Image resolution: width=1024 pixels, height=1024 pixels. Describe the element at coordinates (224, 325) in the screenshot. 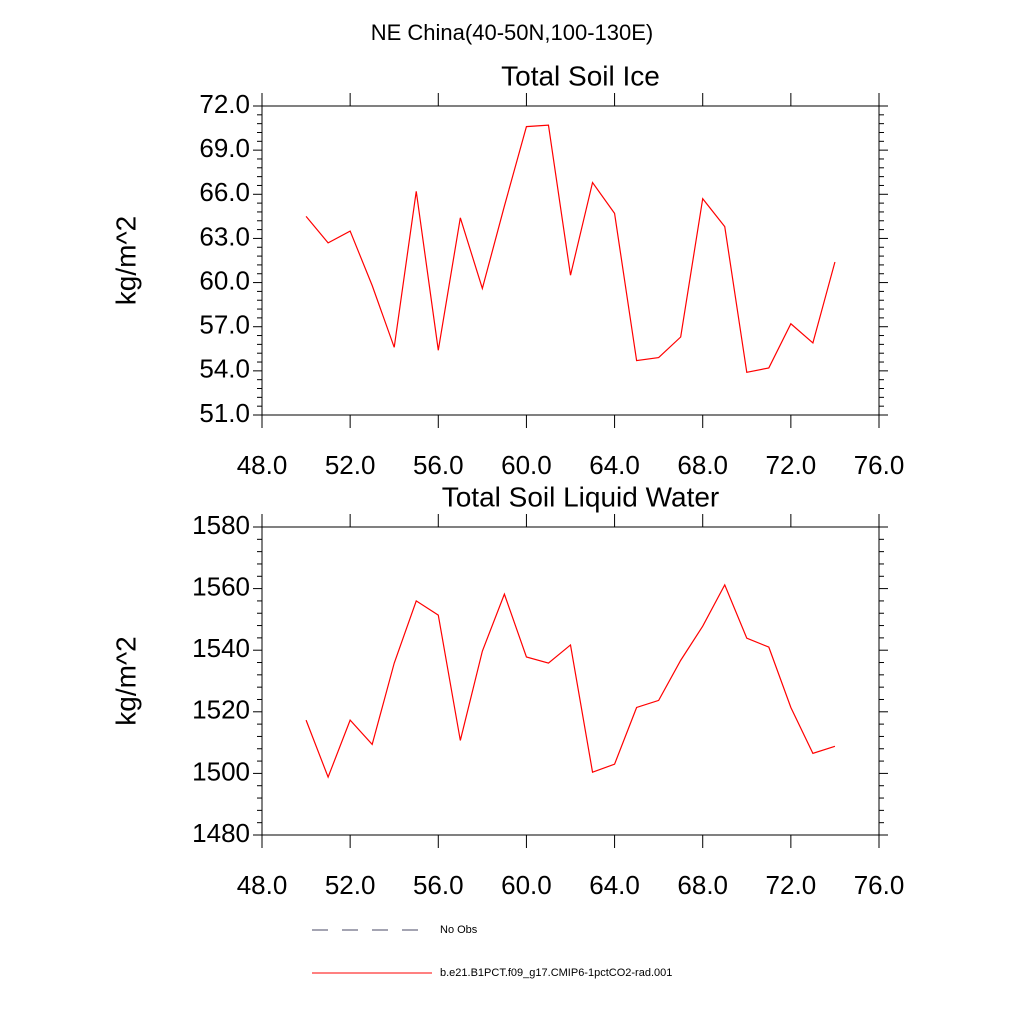

I see `y-tick-label: 57.0` at that location.